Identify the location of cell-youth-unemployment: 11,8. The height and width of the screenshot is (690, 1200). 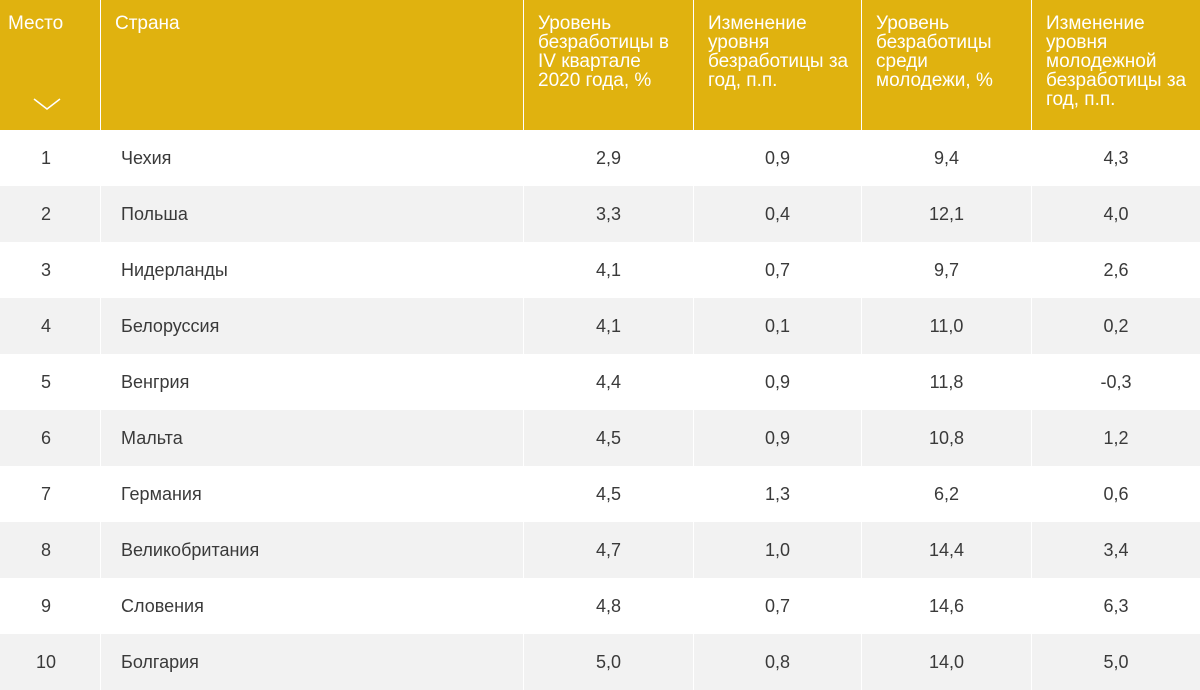
(946, 382).